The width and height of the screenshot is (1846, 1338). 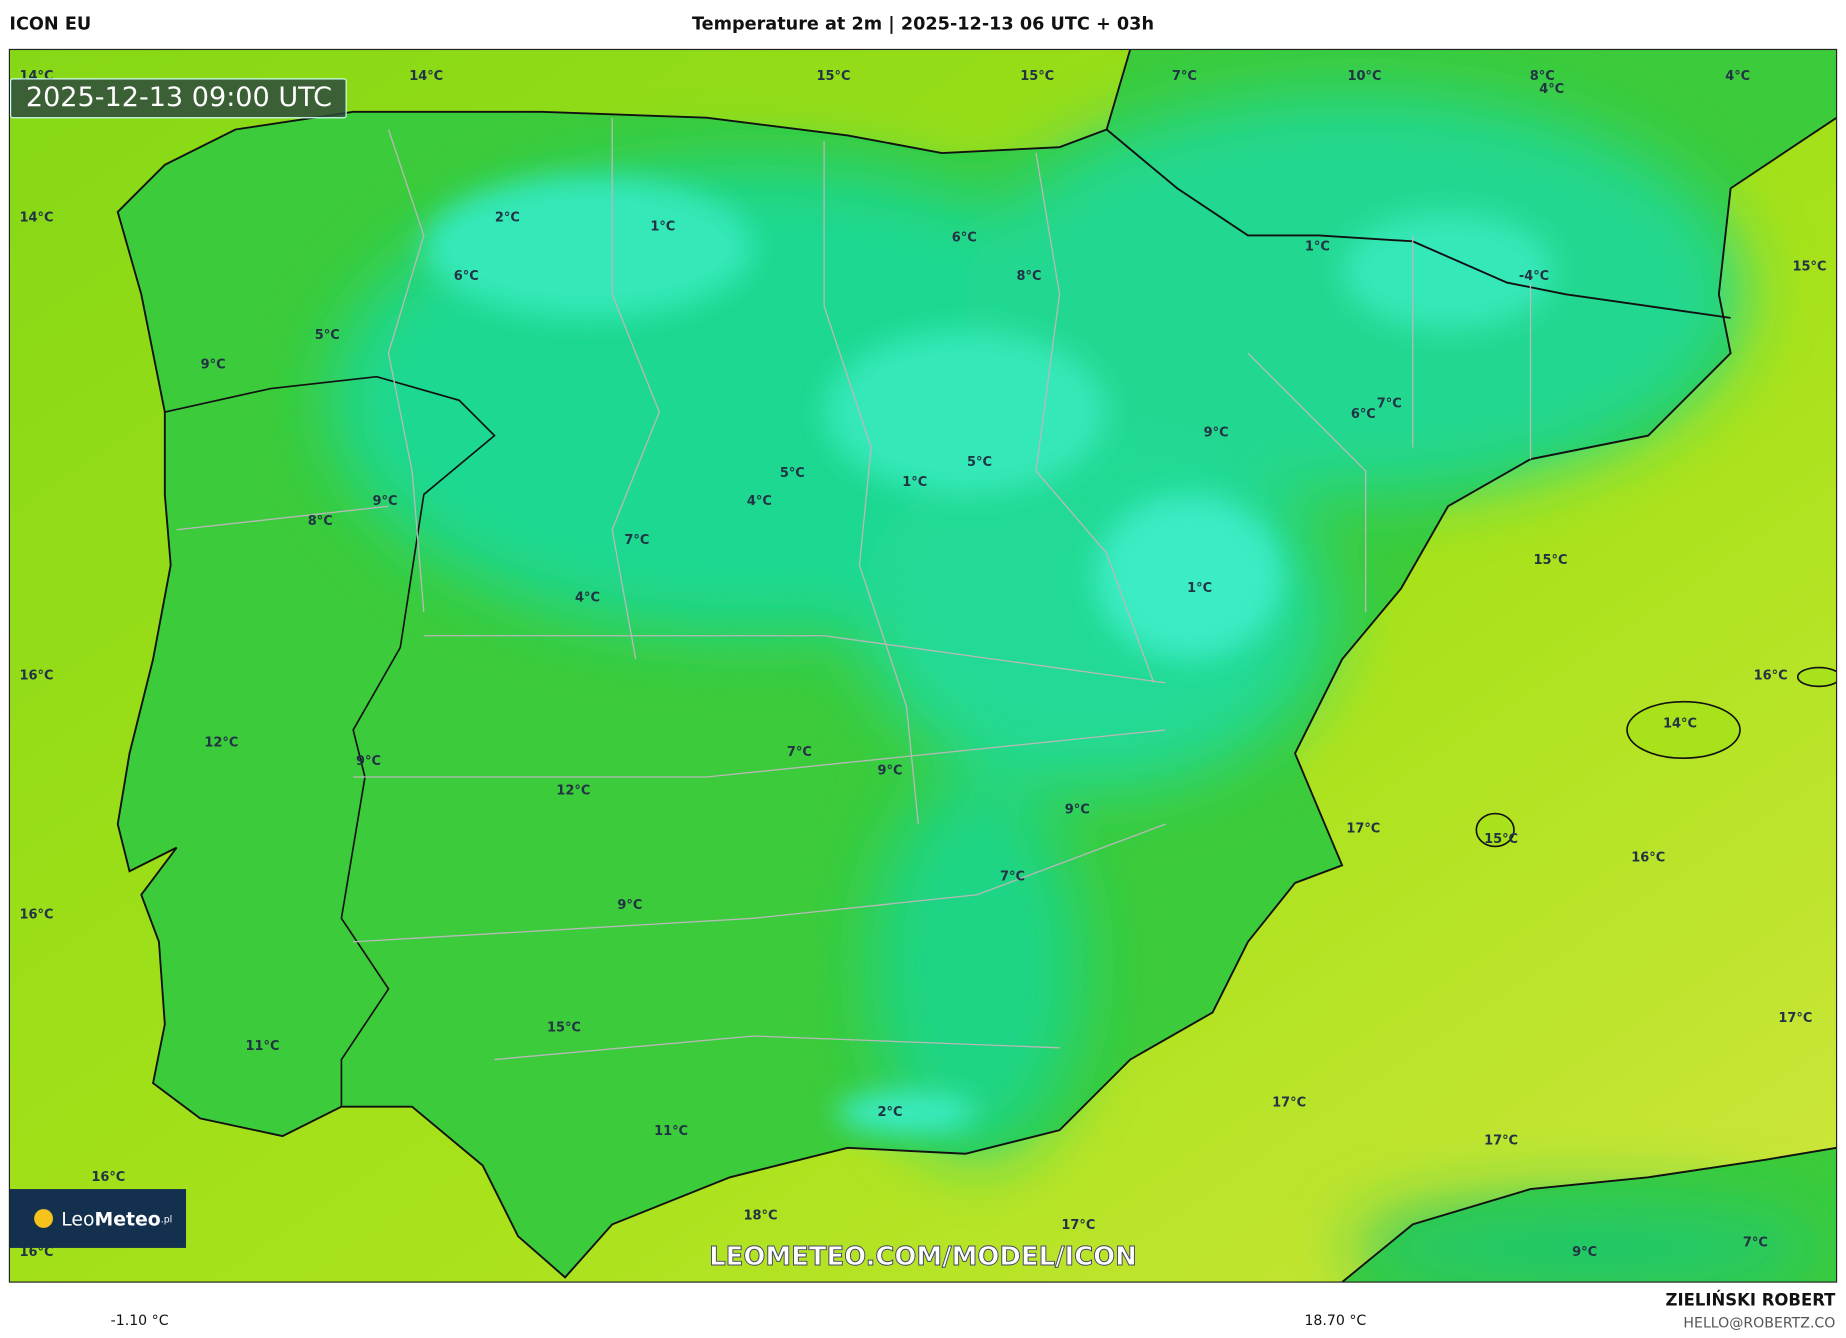 What do you see at coordinates (140, 1321) in the screenshot?
I see `colorbar-min: -1.10 °C` at bounding box center [140, 1321].